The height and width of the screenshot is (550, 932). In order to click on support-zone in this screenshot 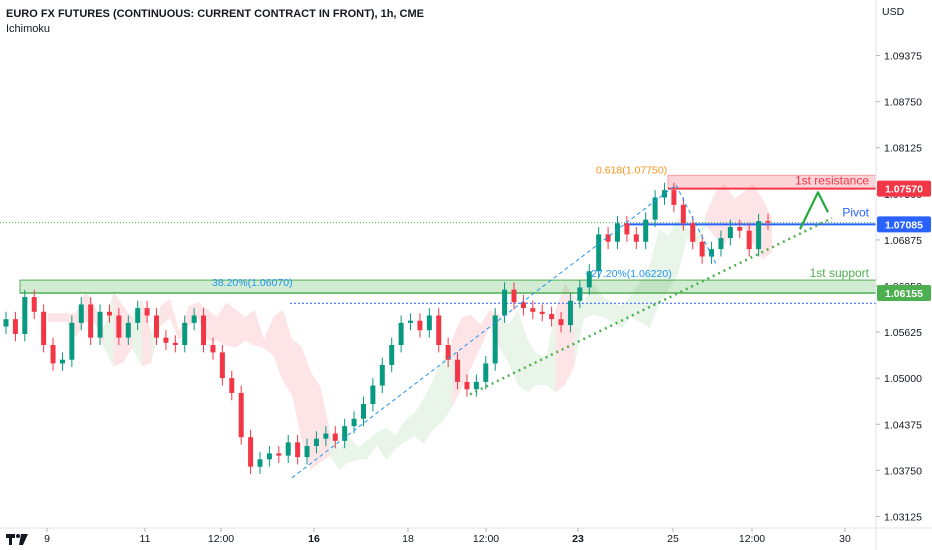, I will do `click(448, 286)`.